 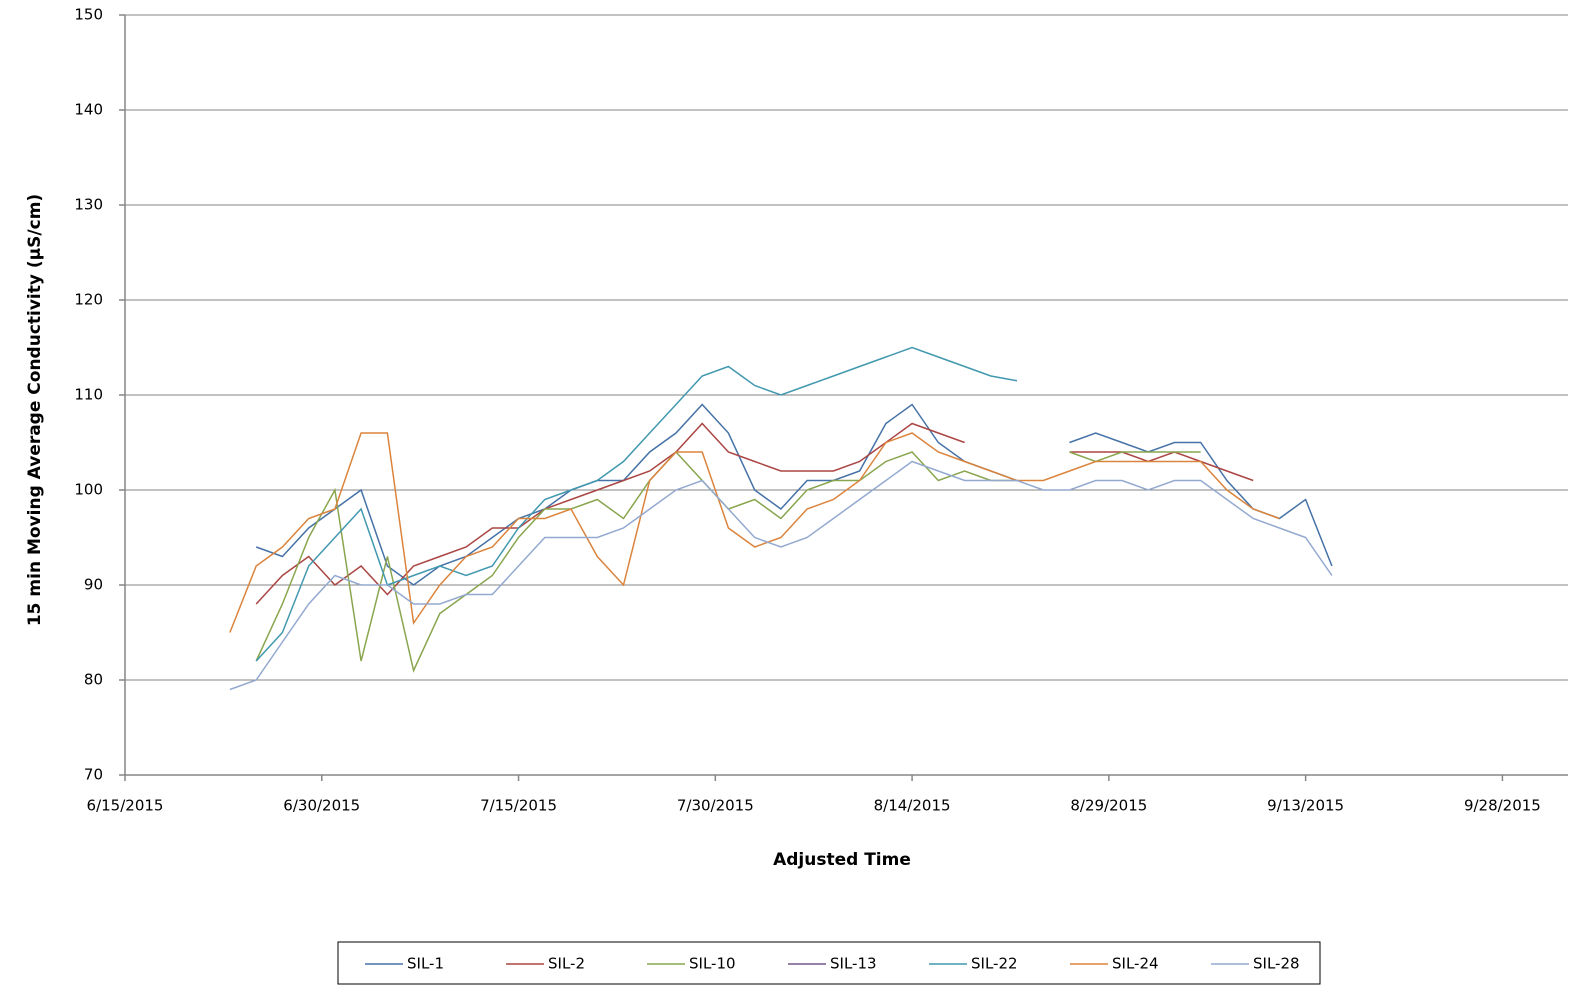 What do you see at coordinates (88, 395) in the screenshot?
I see `y-tick-label: 110` at bounding box center [88, 395].